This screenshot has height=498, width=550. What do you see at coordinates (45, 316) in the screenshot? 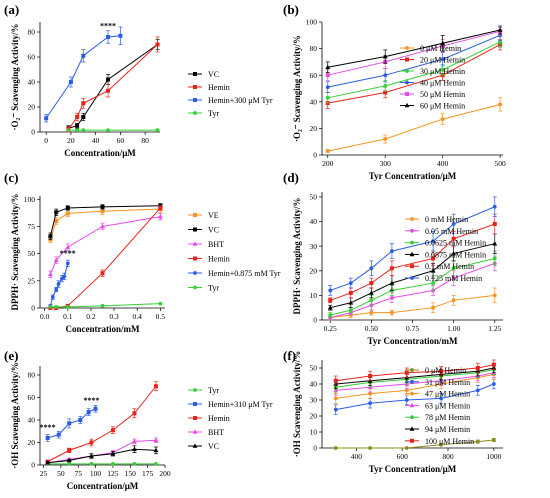
I see `x-tick-label: 0.0` at bounding box center [45, 316].